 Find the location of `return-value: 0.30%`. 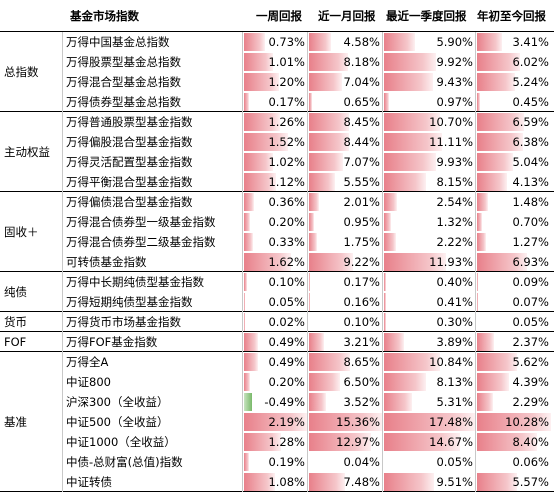

return-value: 0.30% is located at coordinates (454, 322).